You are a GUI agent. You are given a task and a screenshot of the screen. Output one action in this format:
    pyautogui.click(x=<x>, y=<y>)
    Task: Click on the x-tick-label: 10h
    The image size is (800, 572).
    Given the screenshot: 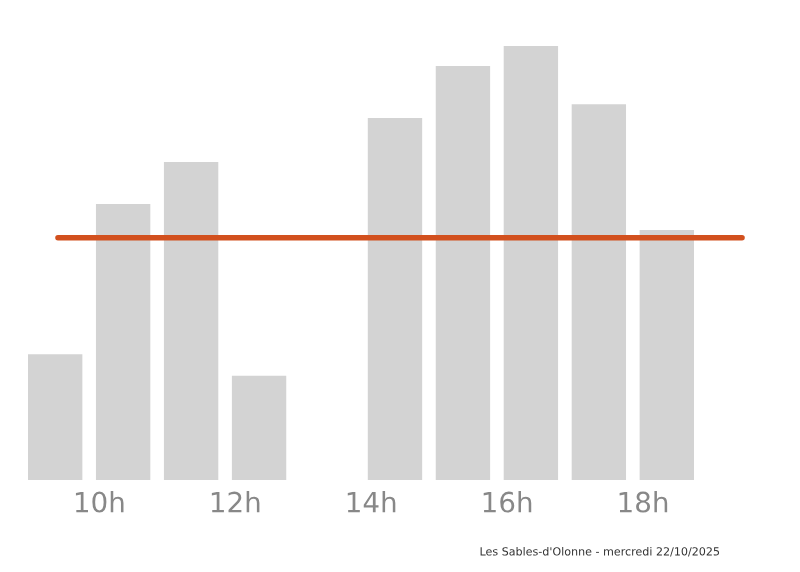 What is the action you would take?
    pyautogui.click(x=99, y=502)
    